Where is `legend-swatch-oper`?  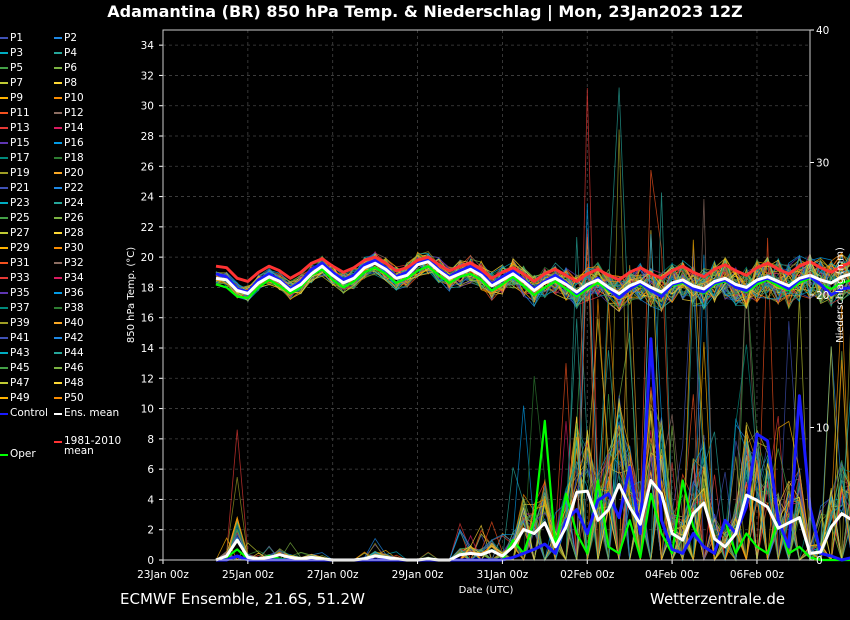
legend-swatch-oper is located at coordinates (4, 455).